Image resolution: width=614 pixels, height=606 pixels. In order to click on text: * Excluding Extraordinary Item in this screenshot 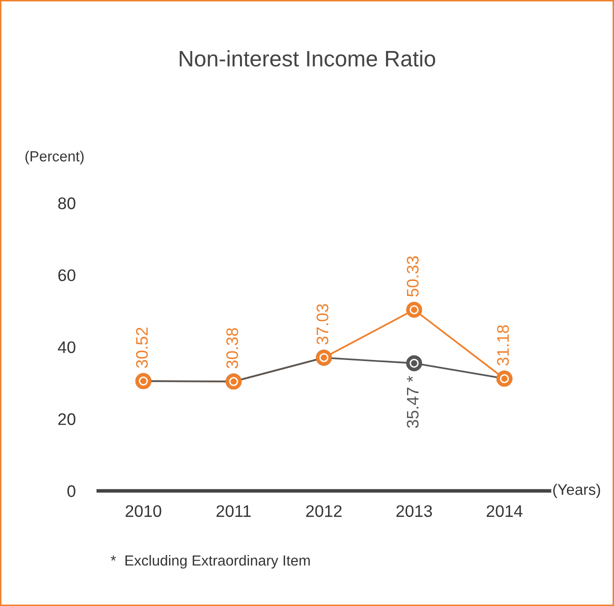, I will do `click(210, 561)`.